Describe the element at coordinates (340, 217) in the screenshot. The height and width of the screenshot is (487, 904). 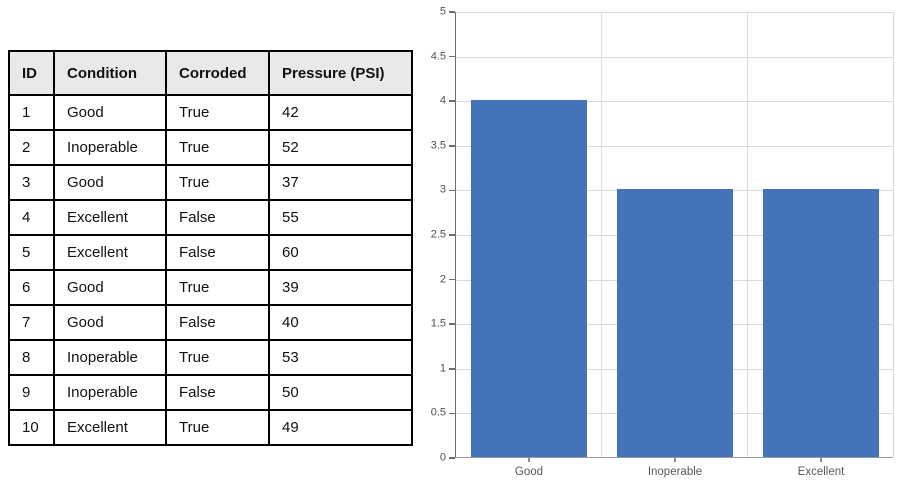
I see `table-cell: 55` at that location.